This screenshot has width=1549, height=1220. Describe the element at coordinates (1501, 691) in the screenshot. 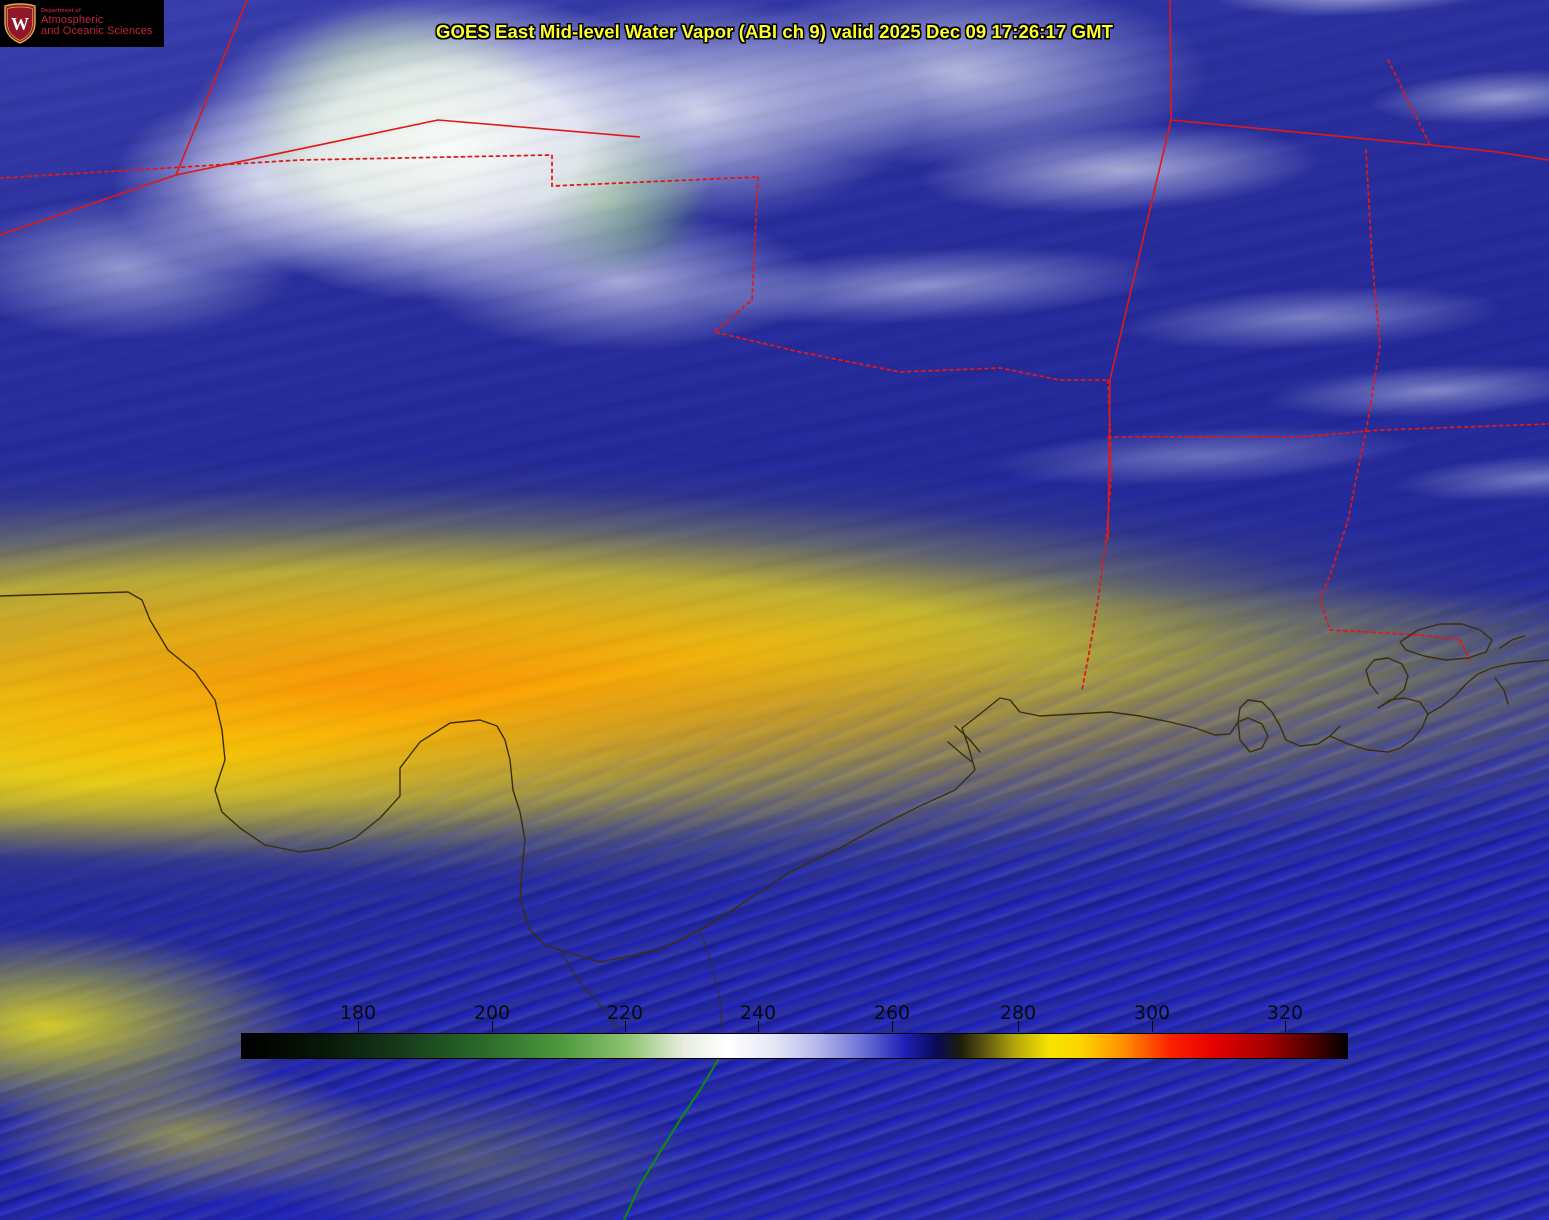

I see `coast-island-b` at that location.